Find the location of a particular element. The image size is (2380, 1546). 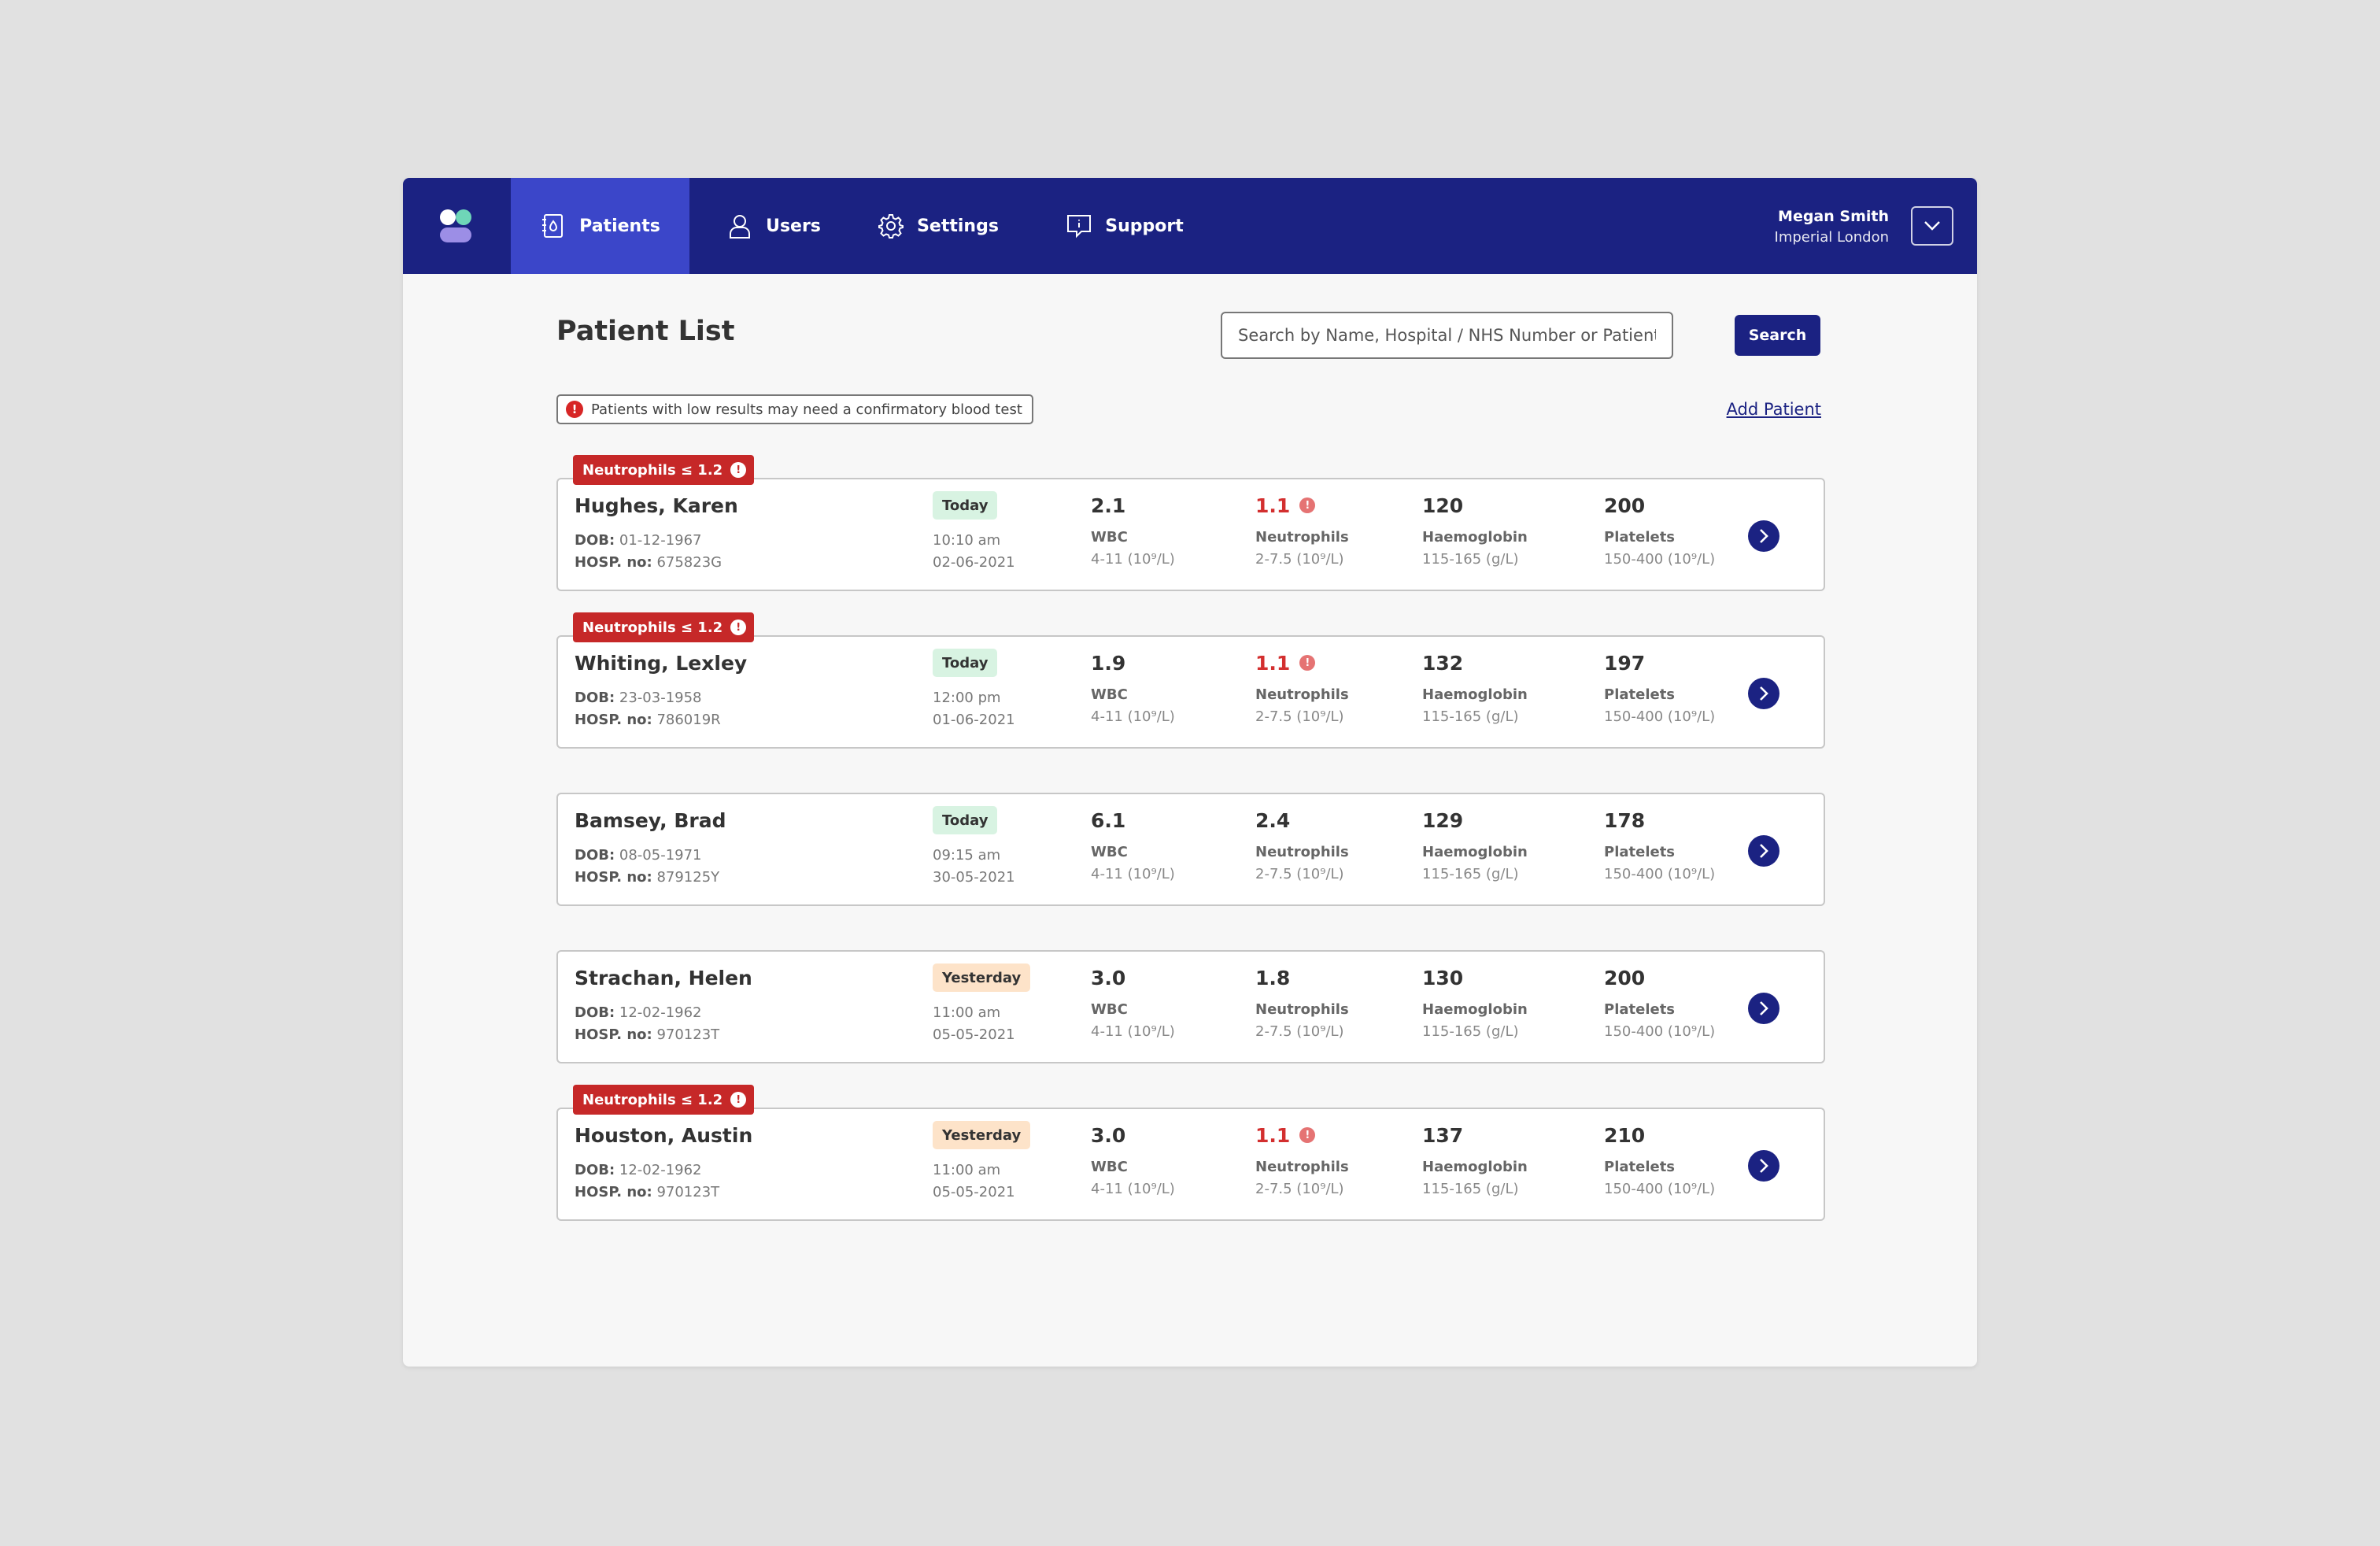

metric-neutrophils: 2.4 Neutrophils 2-7.5 (10⁹/L) is located at coordinates (1302, 847).